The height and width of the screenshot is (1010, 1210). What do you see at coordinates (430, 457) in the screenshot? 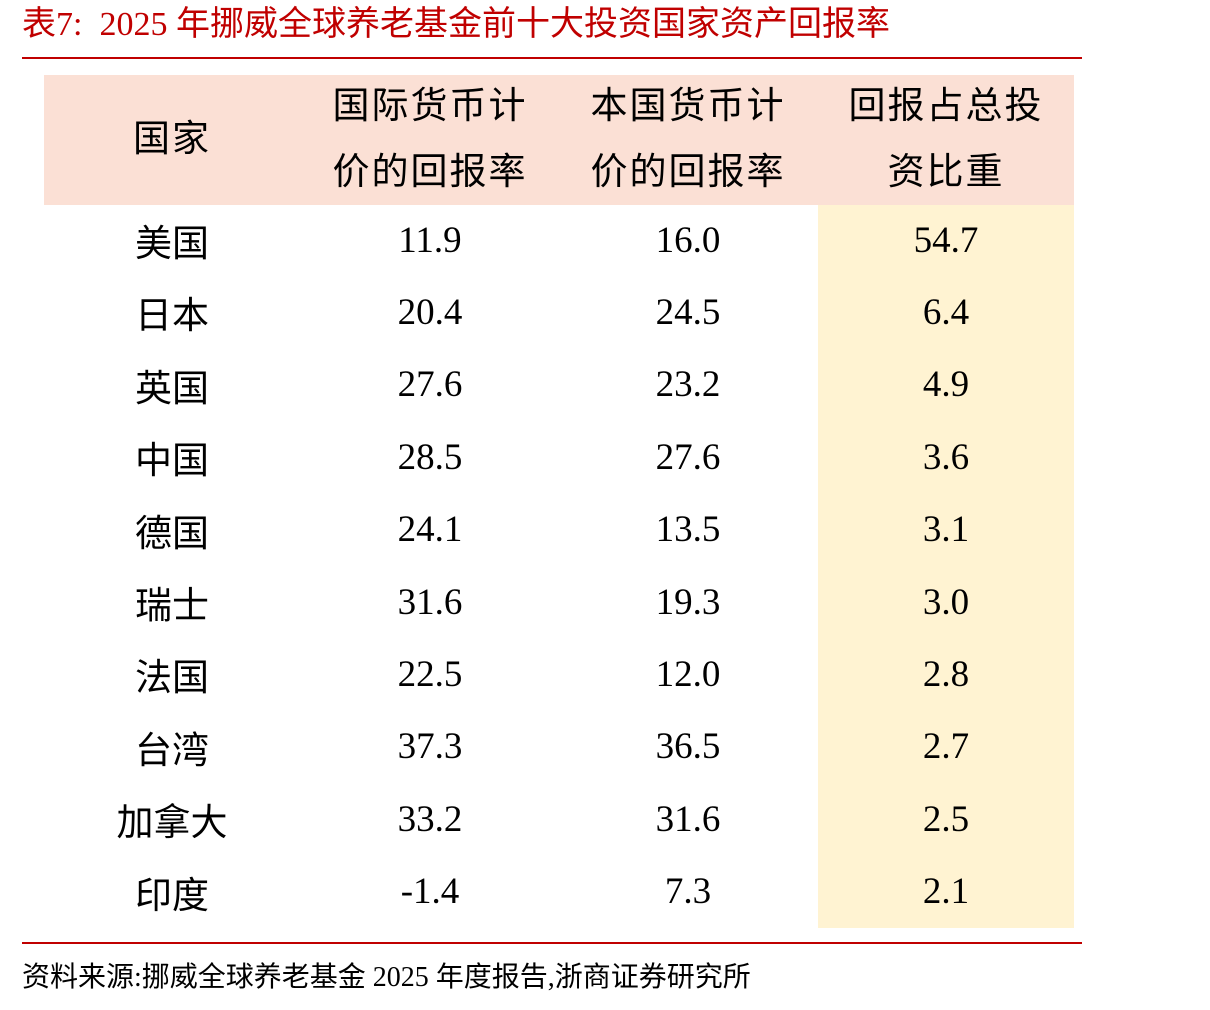
I see `table-cell: 28.5` at bounding box center [430, 457].